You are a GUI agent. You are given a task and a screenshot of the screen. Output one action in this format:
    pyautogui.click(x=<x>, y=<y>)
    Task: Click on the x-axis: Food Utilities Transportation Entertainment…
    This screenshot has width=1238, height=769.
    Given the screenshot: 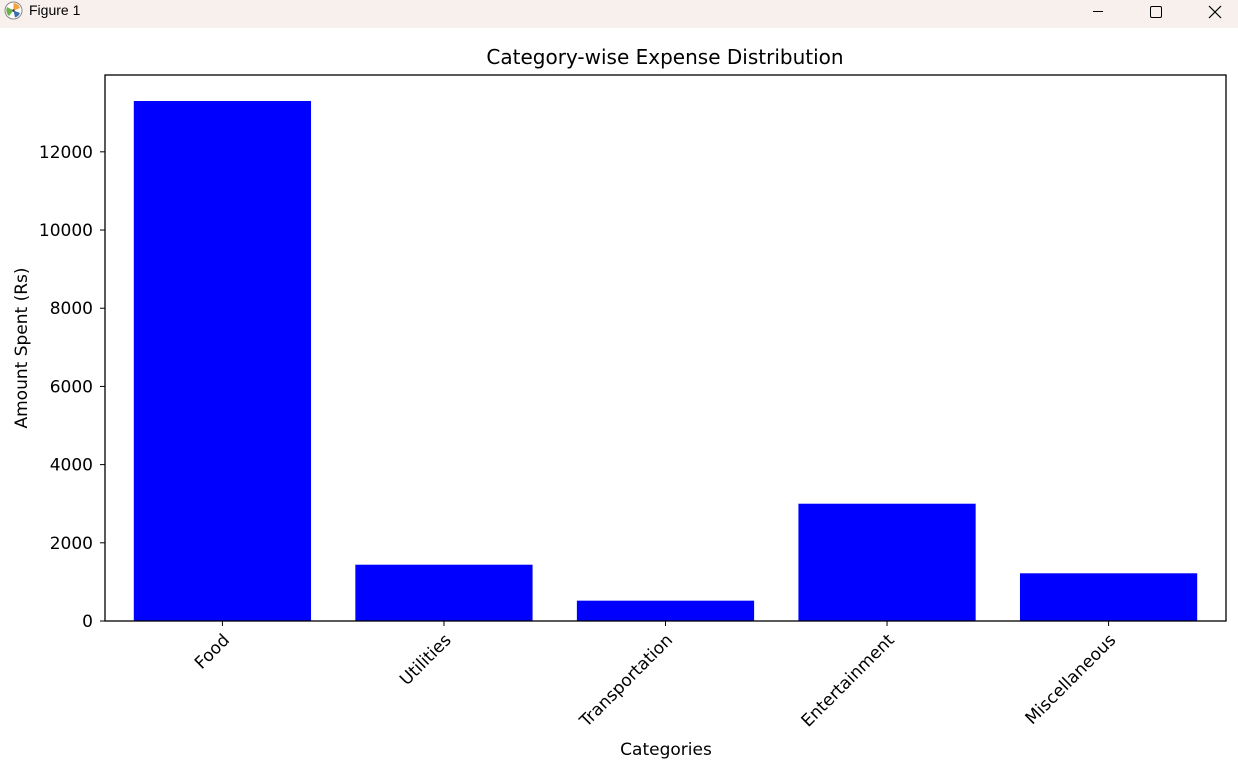 What is the action you would take?
    pyautogui.click(x=655, y=676)
    